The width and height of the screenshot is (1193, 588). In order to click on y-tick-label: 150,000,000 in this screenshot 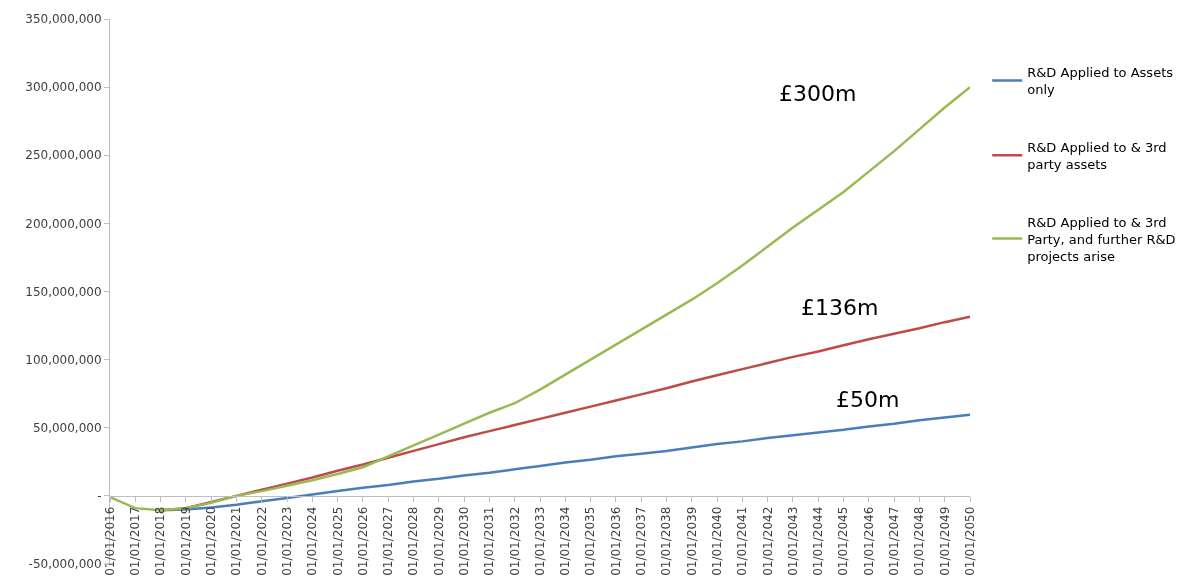, I will do `click(63, 291)`.